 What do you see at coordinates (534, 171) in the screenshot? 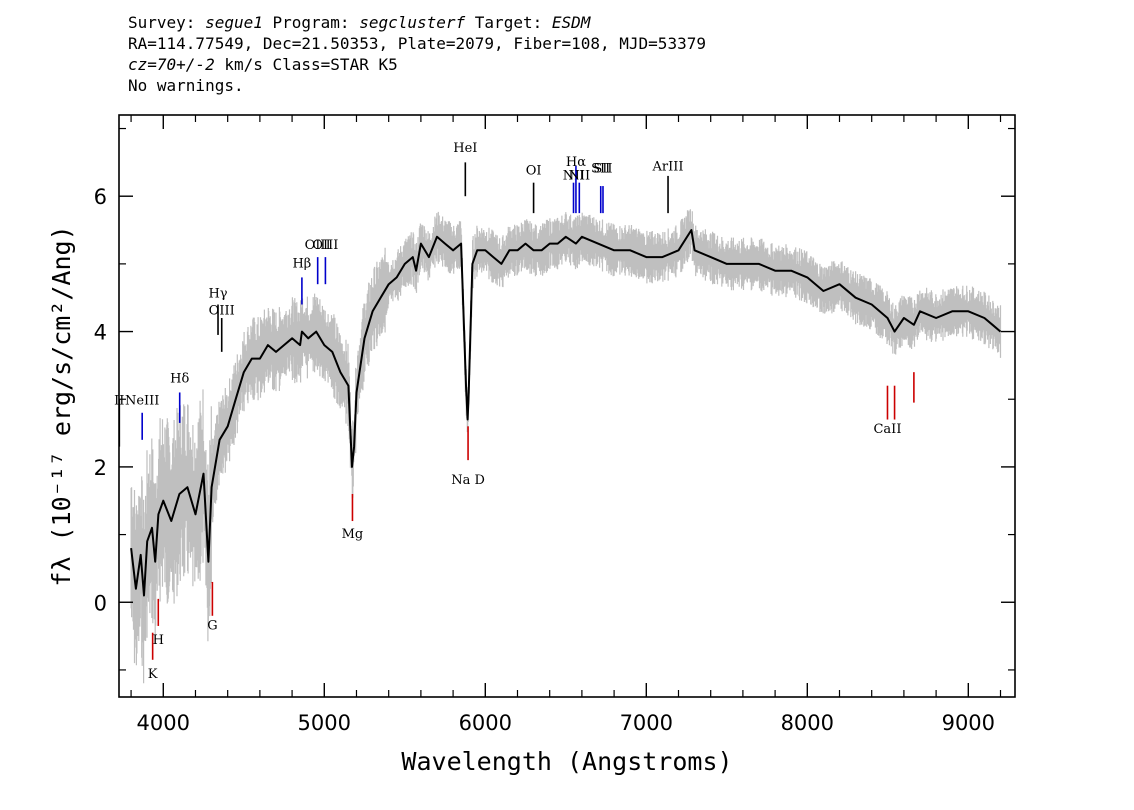
I see `spectral-line-label: OI` at bounding box center [534, 171].